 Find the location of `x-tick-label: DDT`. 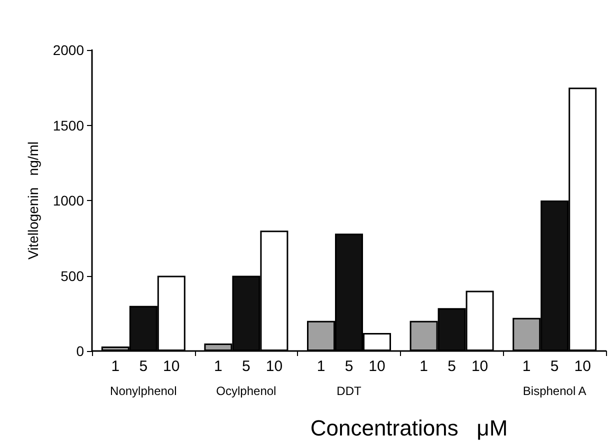

x-tick-label: DDT is located at coordinates (349, 391).